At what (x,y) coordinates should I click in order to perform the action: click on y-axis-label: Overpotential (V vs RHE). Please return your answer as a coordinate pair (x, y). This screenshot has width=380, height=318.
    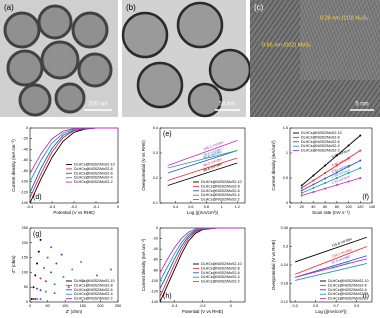
    Looking at the image, I should click on (273, 264).